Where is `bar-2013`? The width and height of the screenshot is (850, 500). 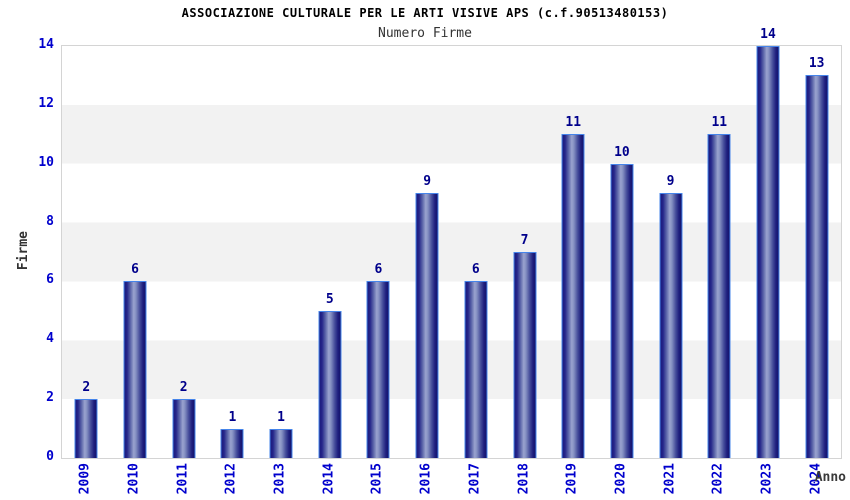 bar-2013 is located at coordinates (281, 443).